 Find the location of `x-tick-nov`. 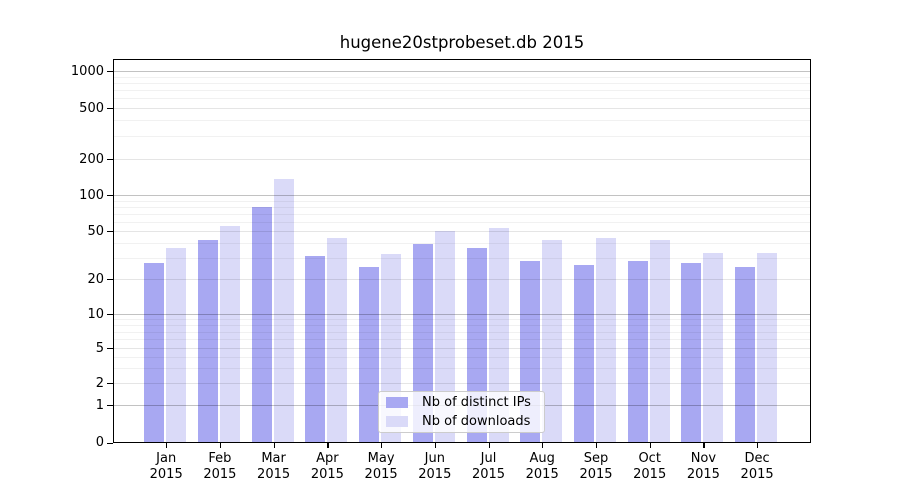

x-tick-nov is located at coordinates (704, 445).